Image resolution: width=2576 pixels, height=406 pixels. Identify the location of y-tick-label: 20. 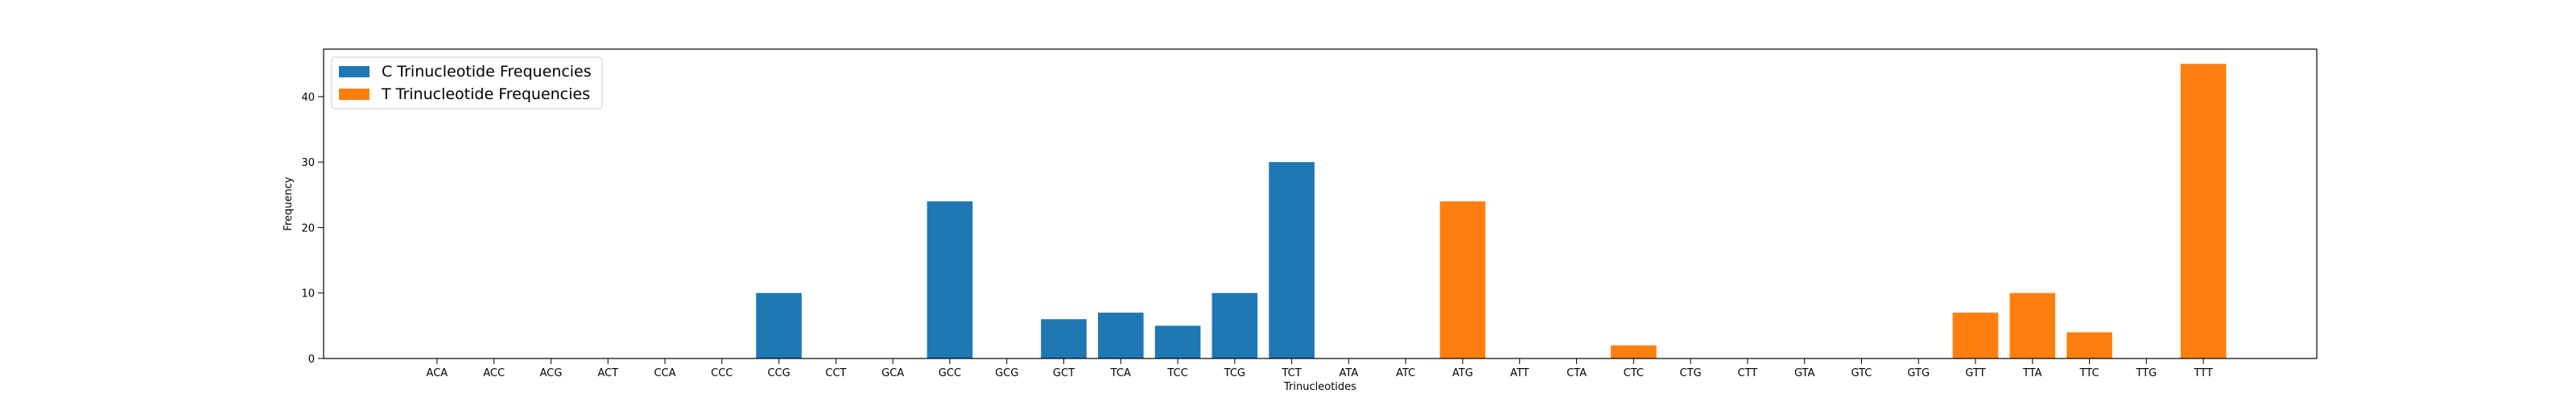
(308, 228).